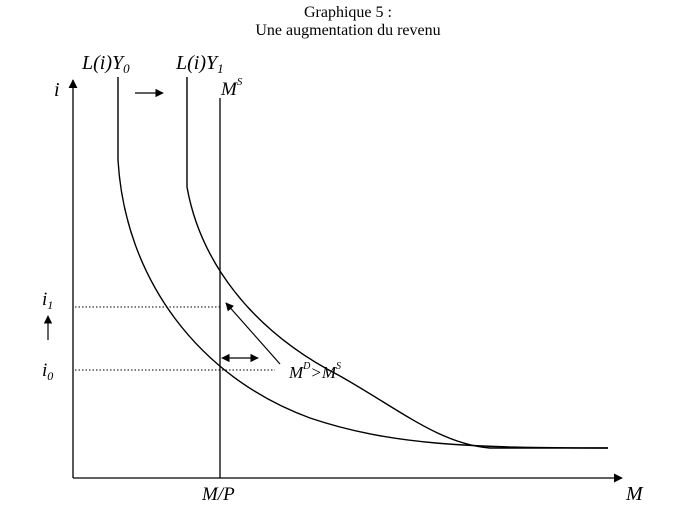 The image size is (696, 509). What do you see at coordinates (57, 90) in the screenshot?
I see `y-axis-label: i` at bounding box center [57, 90].